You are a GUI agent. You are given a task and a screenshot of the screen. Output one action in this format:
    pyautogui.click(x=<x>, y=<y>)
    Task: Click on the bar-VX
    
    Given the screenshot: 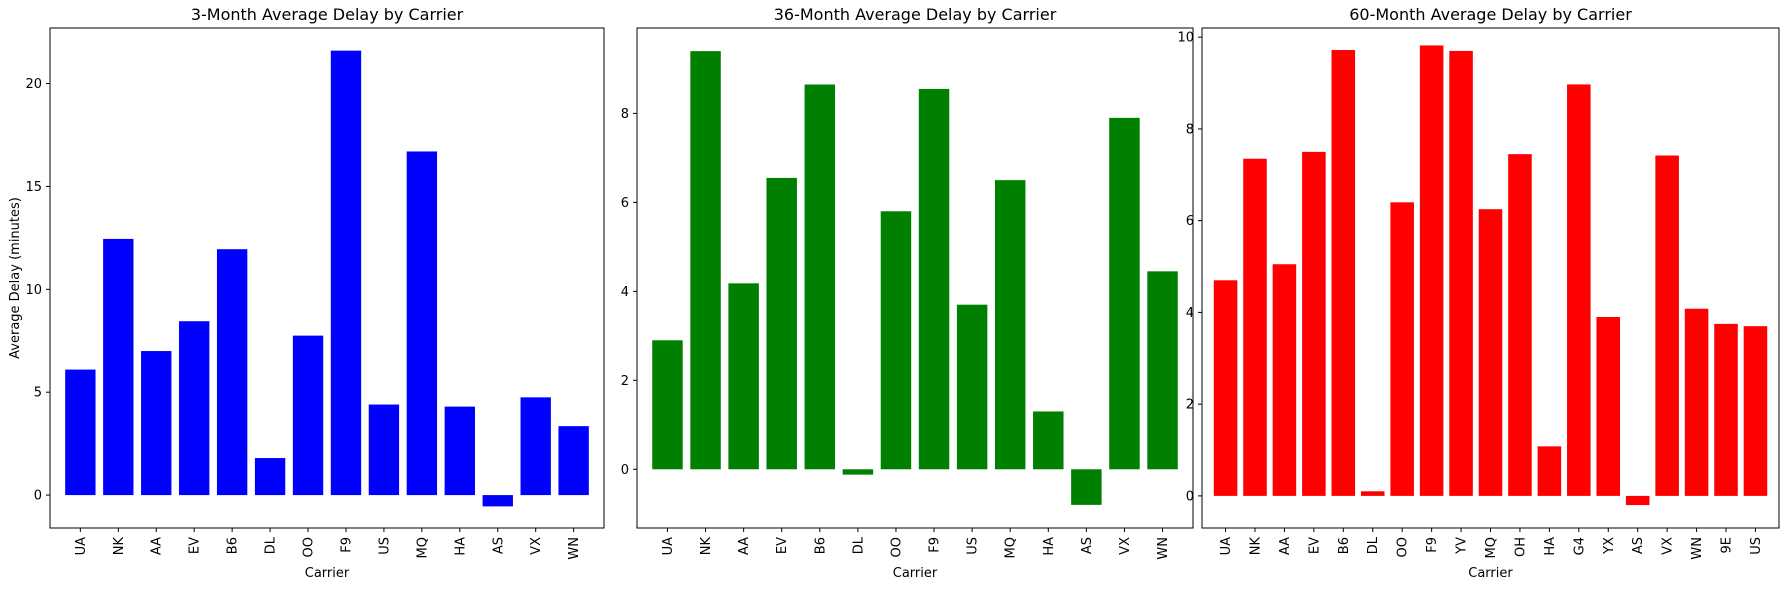 What is the action you would take?
    pyautogui.click(x=1124, y=293)
    